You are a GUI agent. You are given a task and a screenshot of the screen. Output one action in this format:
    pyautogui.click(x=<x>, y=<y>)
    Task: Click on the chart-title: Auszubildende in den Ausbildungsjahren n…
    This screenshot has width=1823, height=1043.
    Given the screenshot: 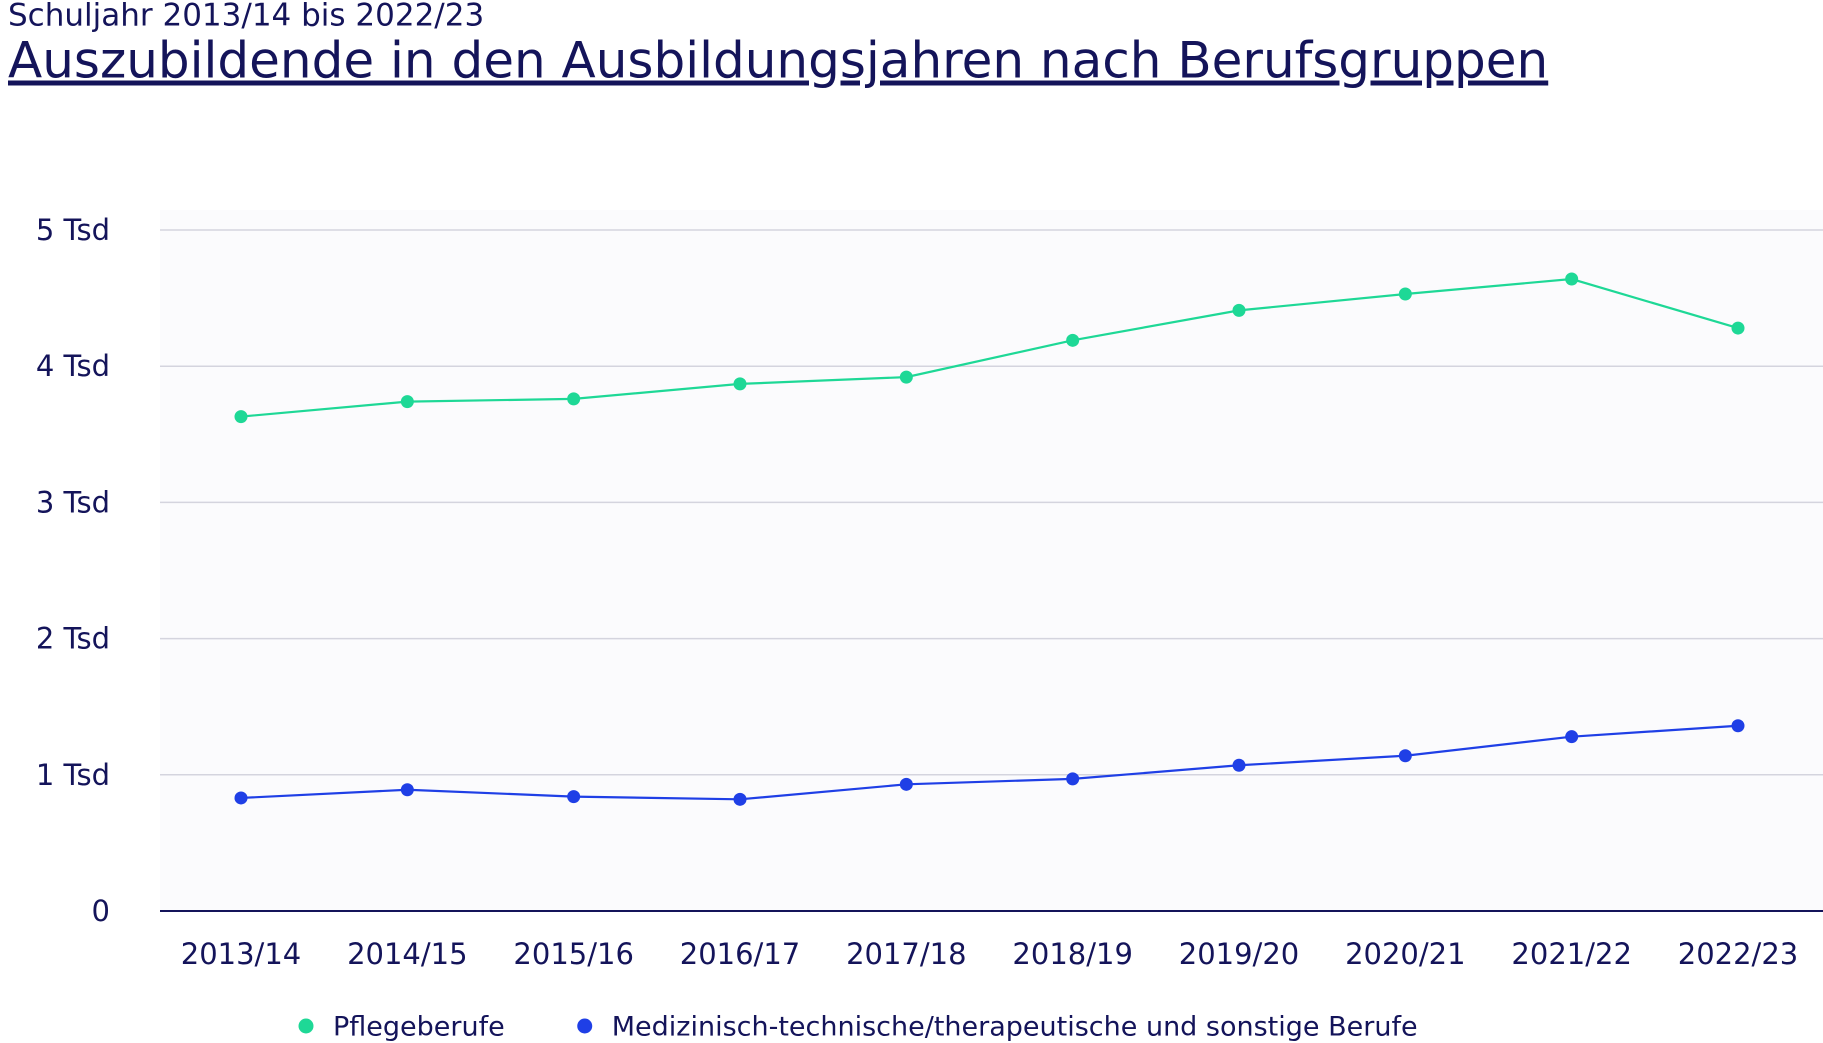 What is the action you would take?
    pyautogui.click(x=778, y=61)
    